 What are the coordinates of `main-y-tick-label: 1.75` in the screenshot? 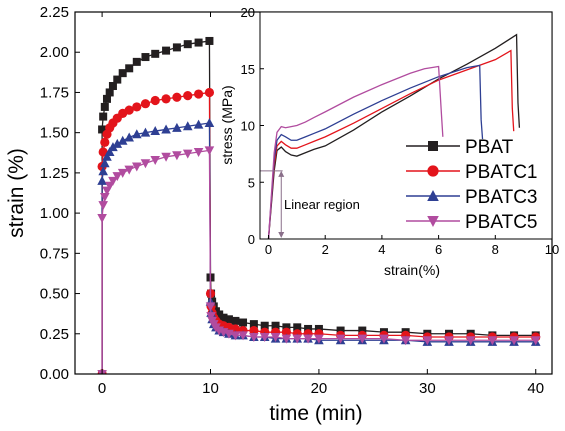 It's located at (54, 92).